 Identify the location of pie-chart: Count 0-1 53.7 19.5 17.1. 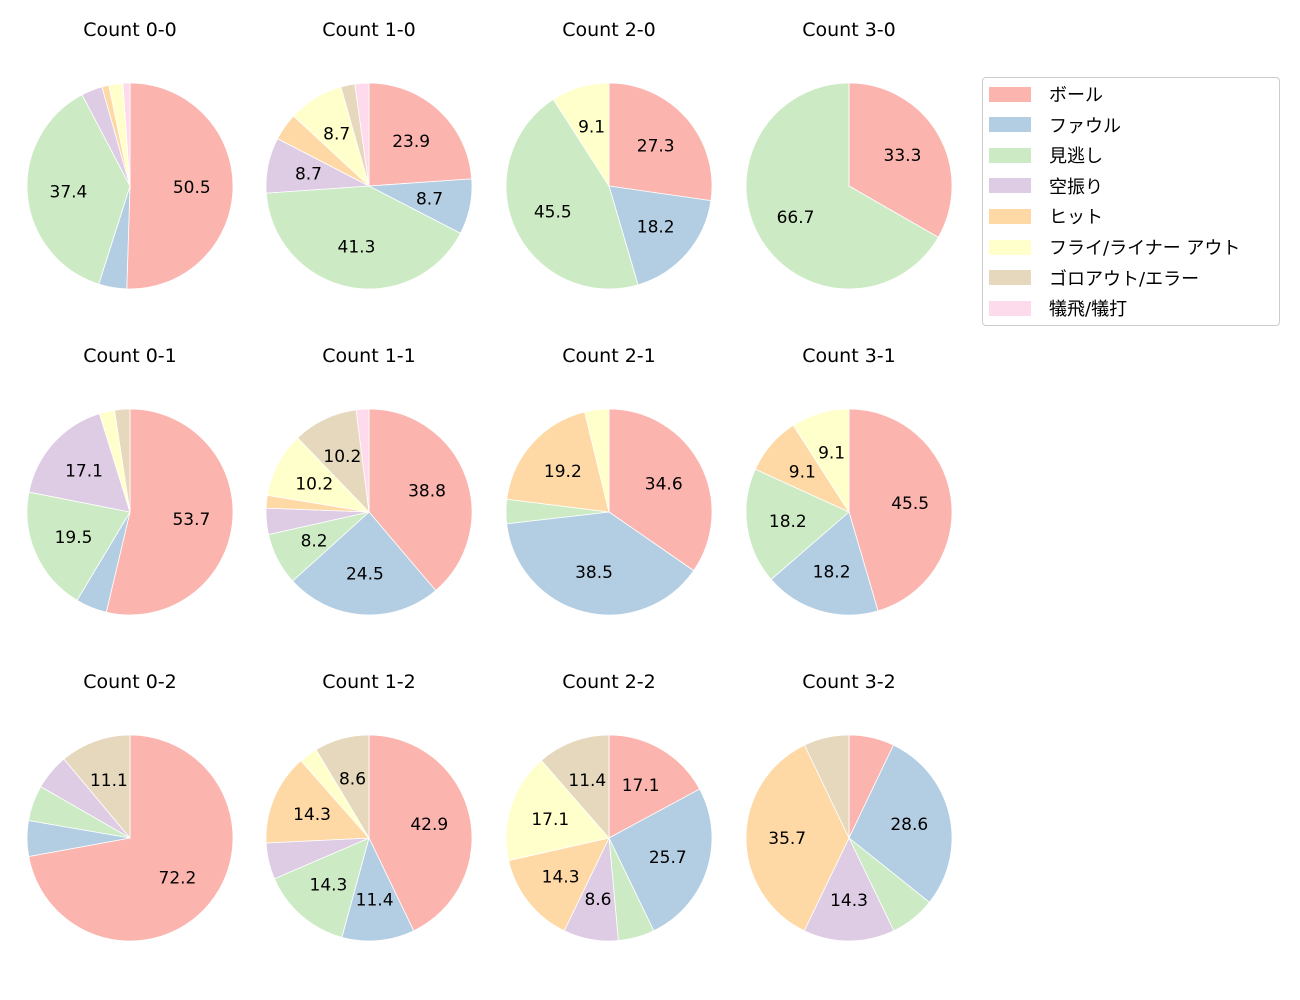
(130, 480).